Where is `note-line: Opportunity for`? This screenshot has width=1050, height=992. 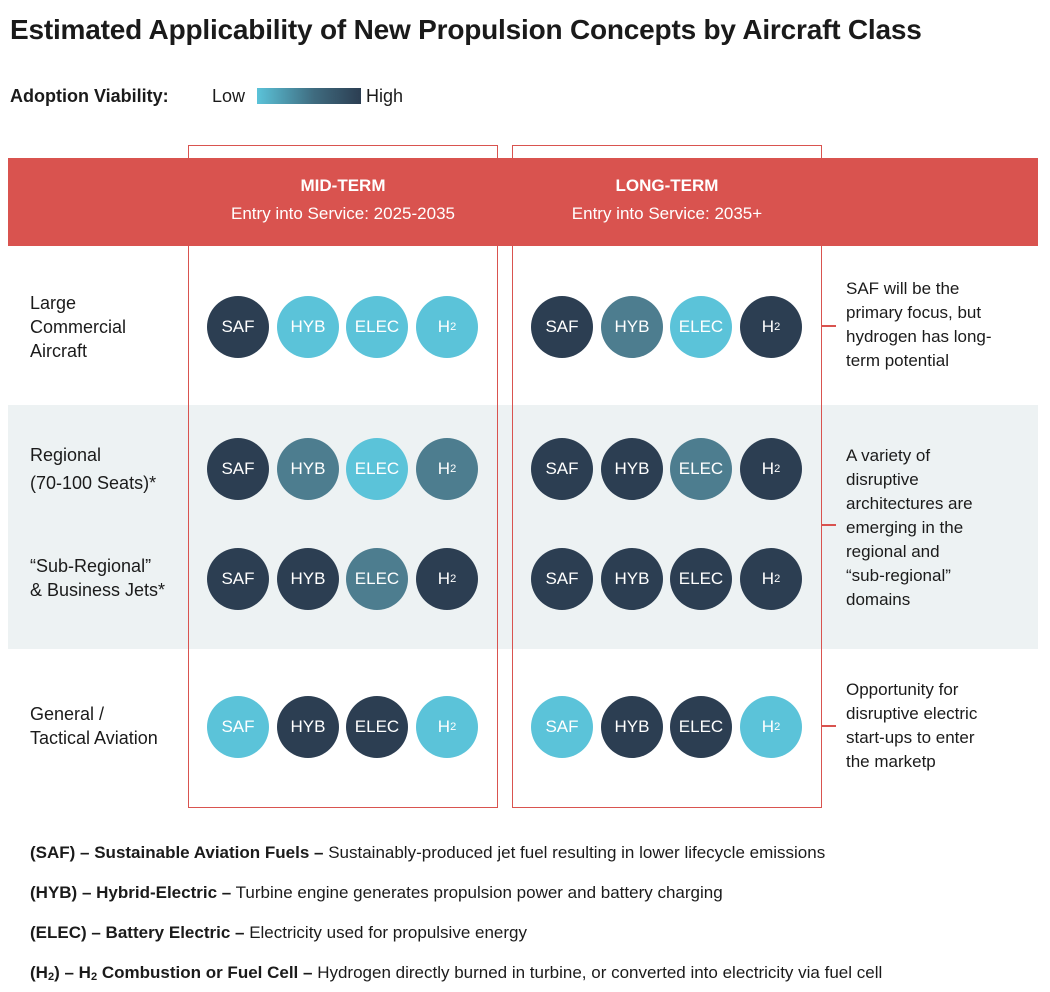 note-line: Opportunity for is located at coordinates (902, 689).